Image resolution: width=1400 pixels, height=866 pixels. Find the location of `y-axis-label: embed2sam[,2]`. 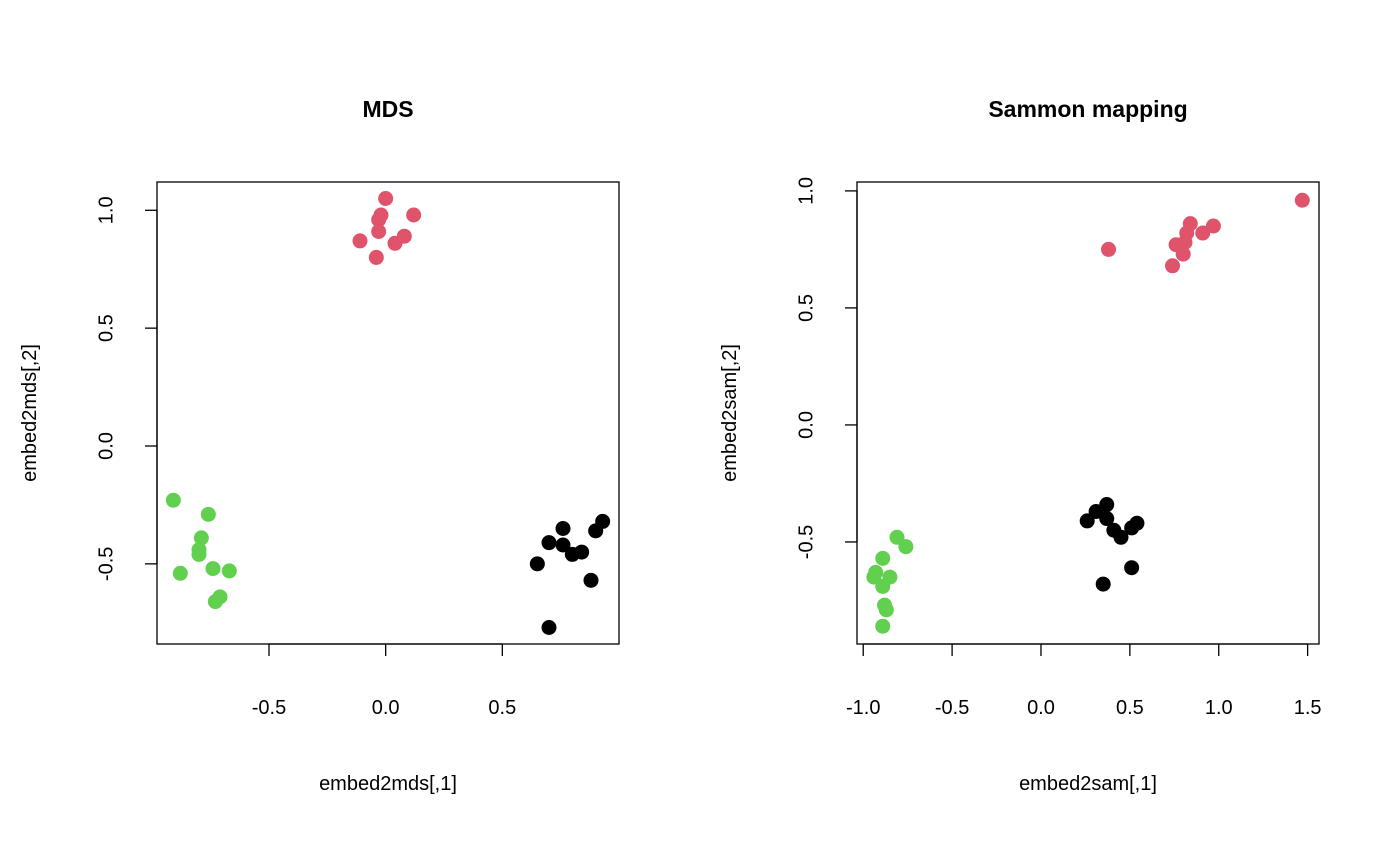

y-axis-label: embed2sam[,2] is located at coordinates (730, 413).